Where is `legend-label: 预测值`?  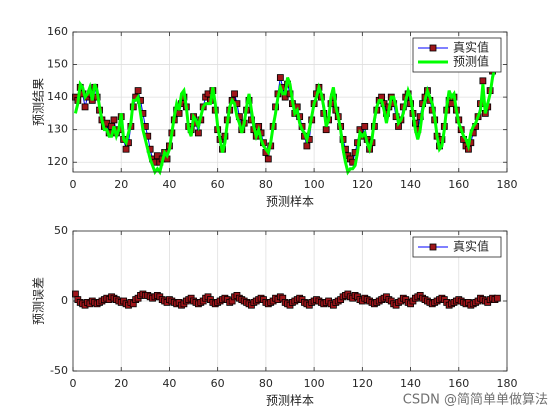 legend-label: 预测值 is located at coordinates (471, 61).